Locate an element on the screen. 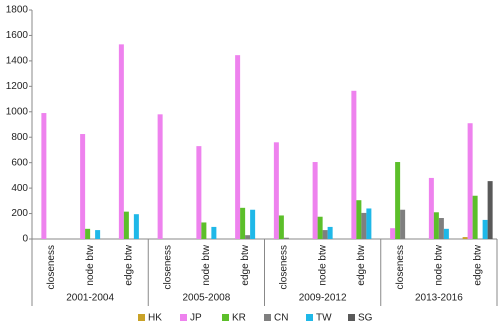 The height and width of the screenshot is (327, 500). legend-label: TW is located at coordinates (324, 317).